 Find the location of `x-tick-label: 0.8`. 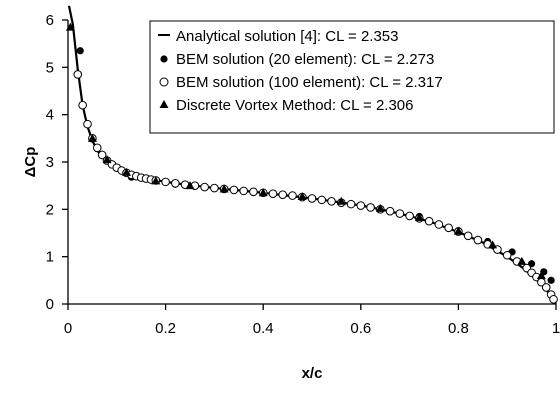

x-tick-label: 0.8 is located at coordinates (458, 328).